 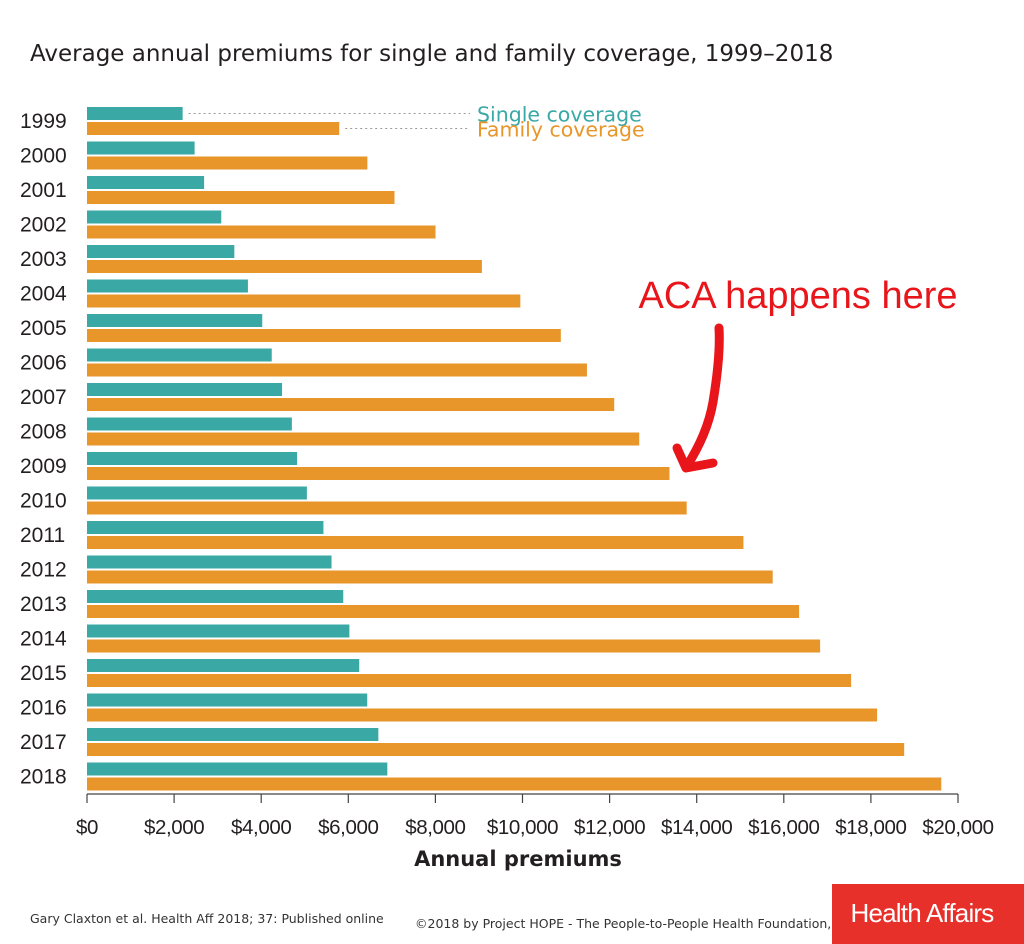 I want to click on x-tick-label-20000: $20,000, so click(x=957, y=827).